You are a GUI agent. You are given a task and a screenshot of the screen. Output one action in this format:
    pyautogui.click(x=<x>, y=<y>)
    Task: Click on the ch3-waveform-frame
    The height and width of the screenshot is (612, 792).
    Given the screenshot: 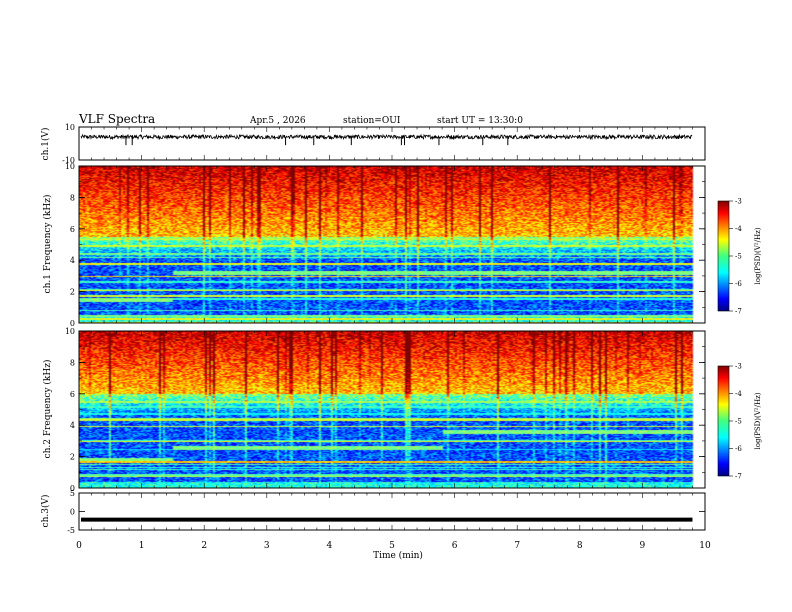 What is the action you would take?
    pyautogui.click(x=392, y=511)
    